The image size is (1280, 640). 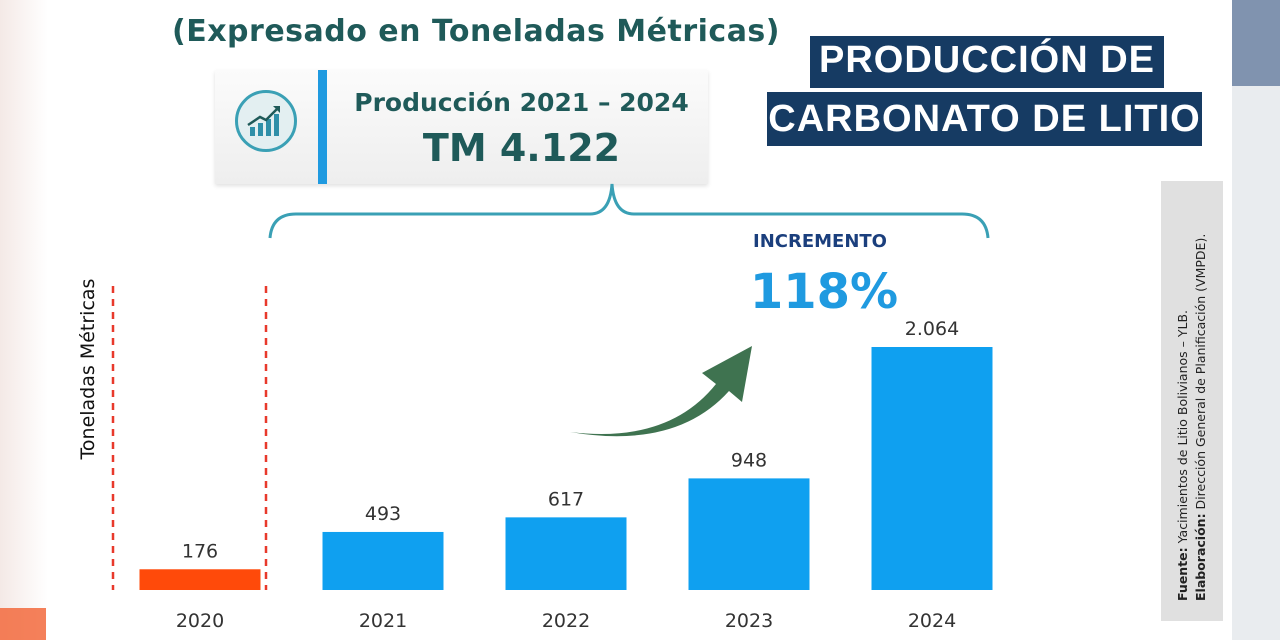 What do you see at coordinates (749, 621) in the screenshot?
I see `x-tick-2023: 2023` at bounding box center [749, 621].